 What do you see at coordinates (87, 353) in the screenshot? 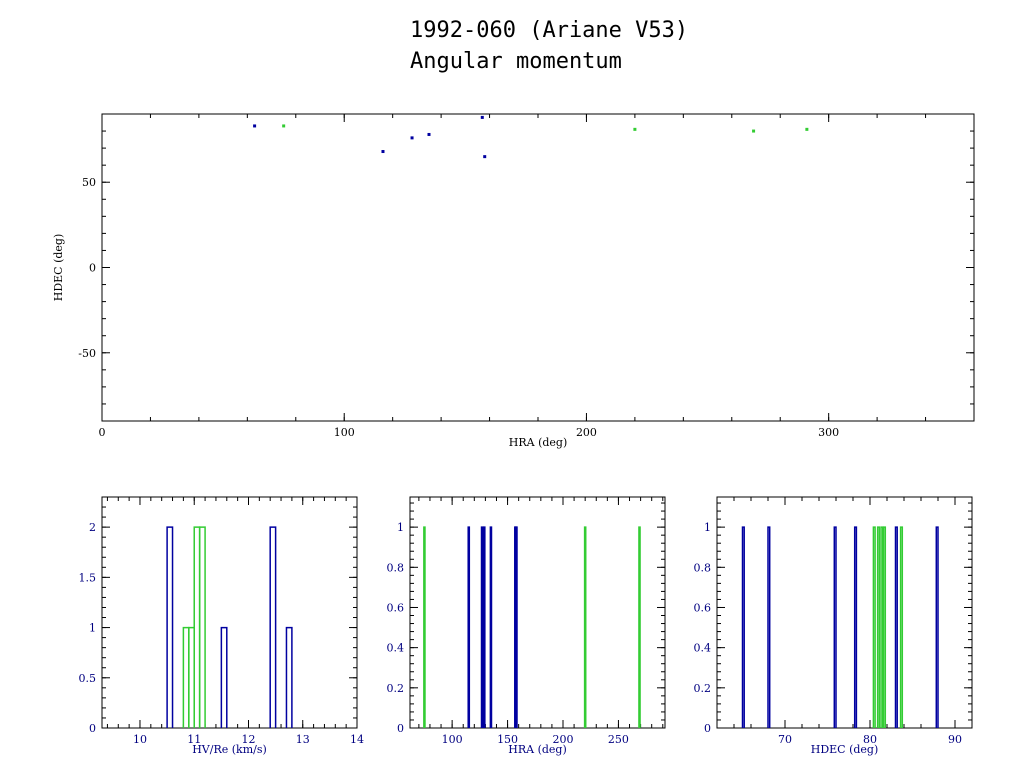
I see `y-tick-label: -50` at bounding box center [87, 353].